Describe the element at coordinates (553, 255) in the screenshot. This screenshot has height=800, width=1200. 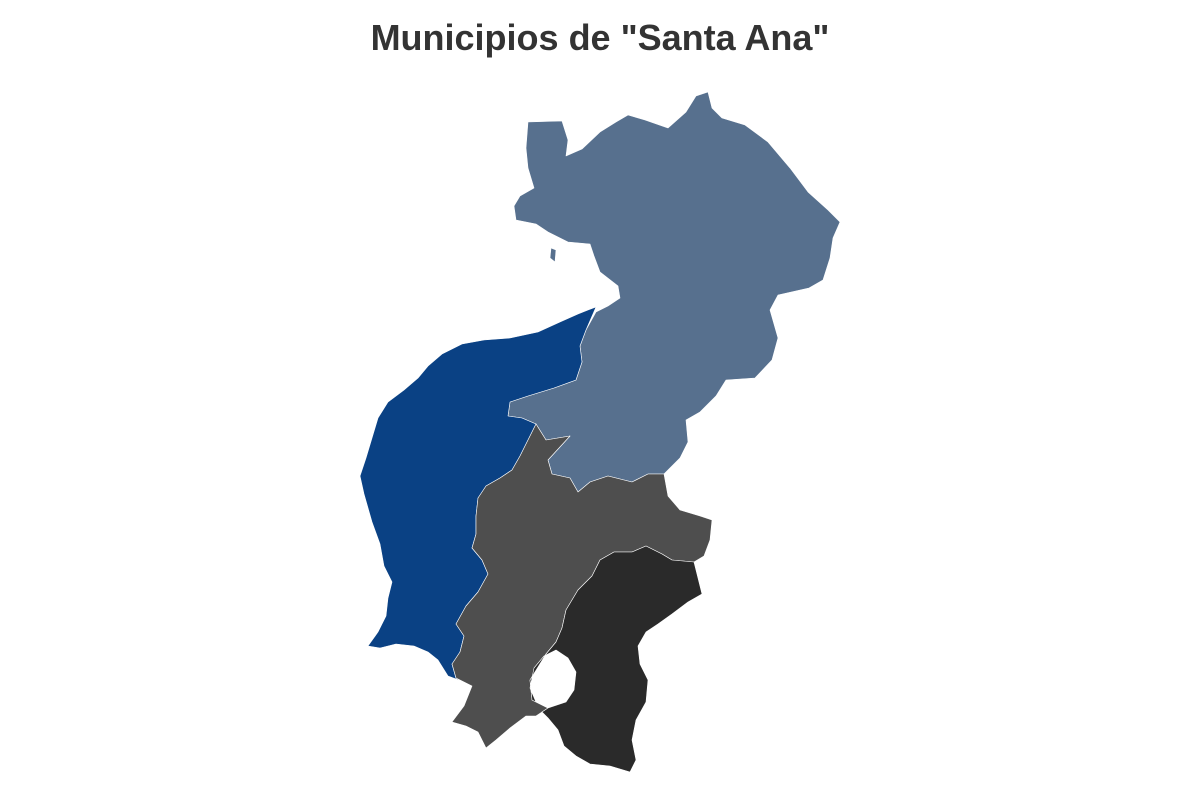
I see `region-north-islet` at that location.